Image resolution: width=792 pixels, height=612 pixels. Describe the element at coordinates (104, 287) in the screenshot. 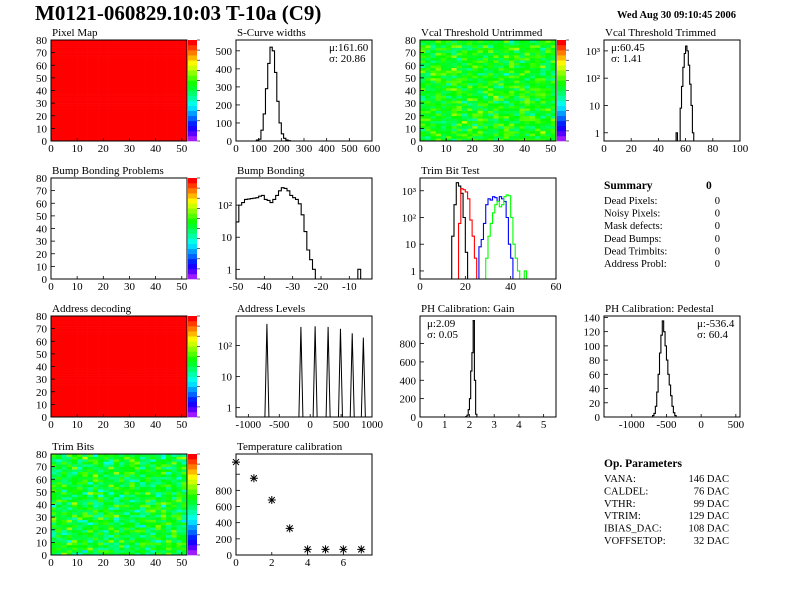

I see `x-tick-label: 20` at that location.